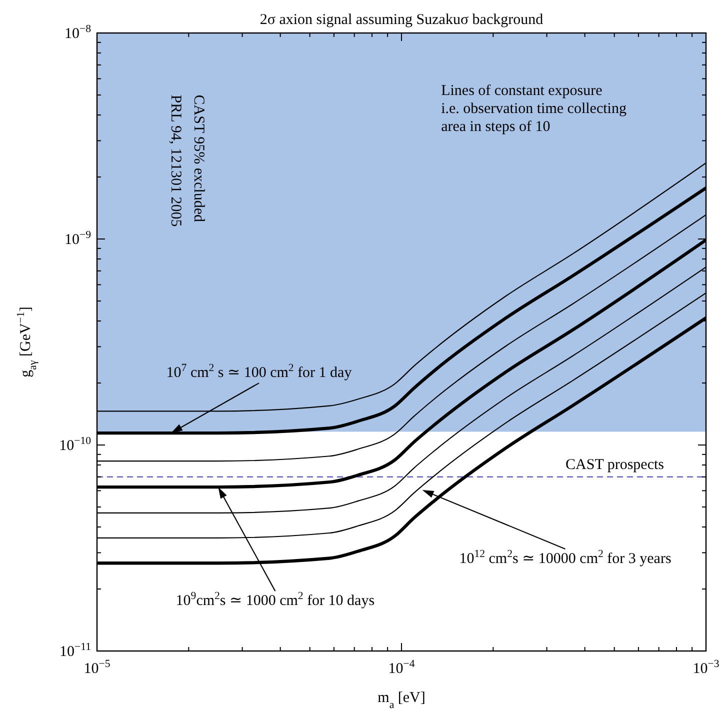 This screenshot has width=728, height=718. Describe the element at coordinates (402, 667) in the screenshot. I see `x-tick-label: 10$^{−4}$` at that location.